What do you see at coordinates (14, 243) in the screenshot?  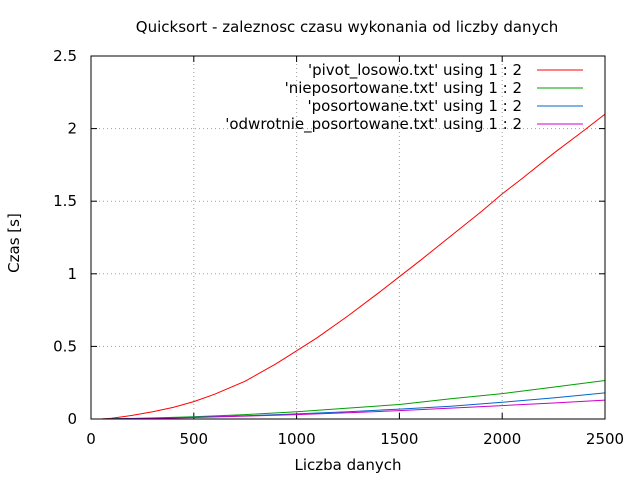 I see `y-axis-label: Czas [s]` at bounding box center [14, 243].